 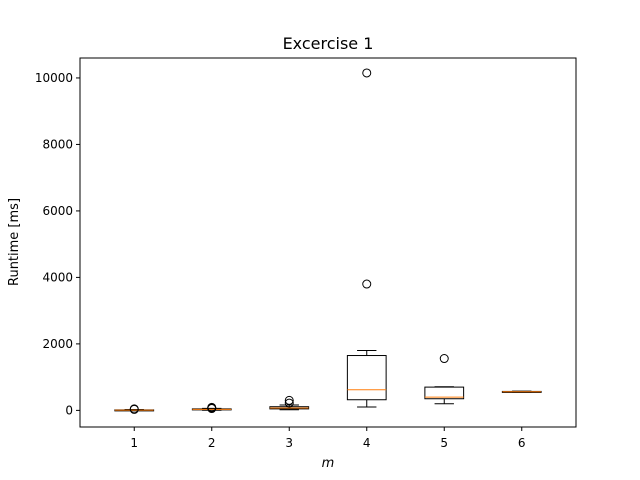 What do you see at coordinates (54, 78) in the screenshot?
I see `y-tick-label: 10000` at bounding box center [54, 78].